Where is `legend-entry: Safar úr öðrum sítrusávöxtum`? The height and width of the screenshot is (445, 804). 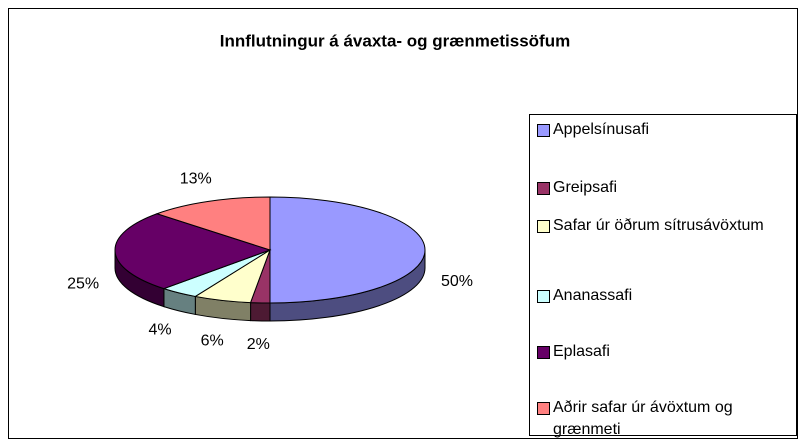
legend-entry: Safar úr öðrum sítrusávöxtum is located at coordinates (651, 226).